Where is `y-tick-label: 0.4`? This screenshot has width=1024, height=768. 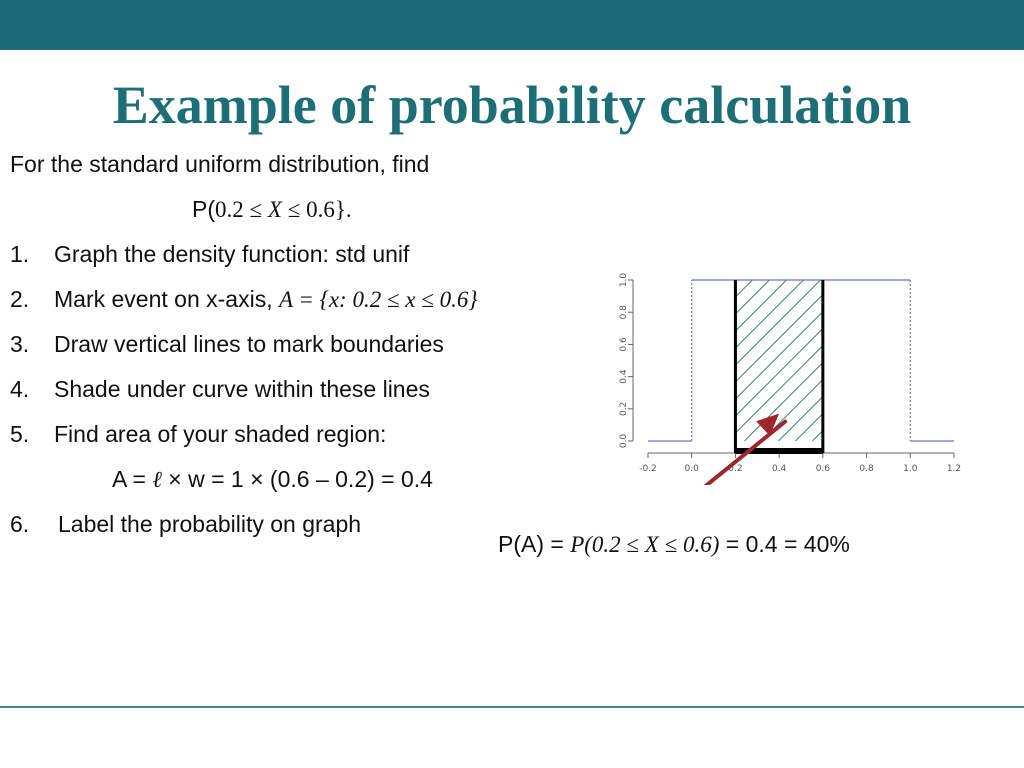
y-tick-label: 0.4 is located at coordinates (624, 376).